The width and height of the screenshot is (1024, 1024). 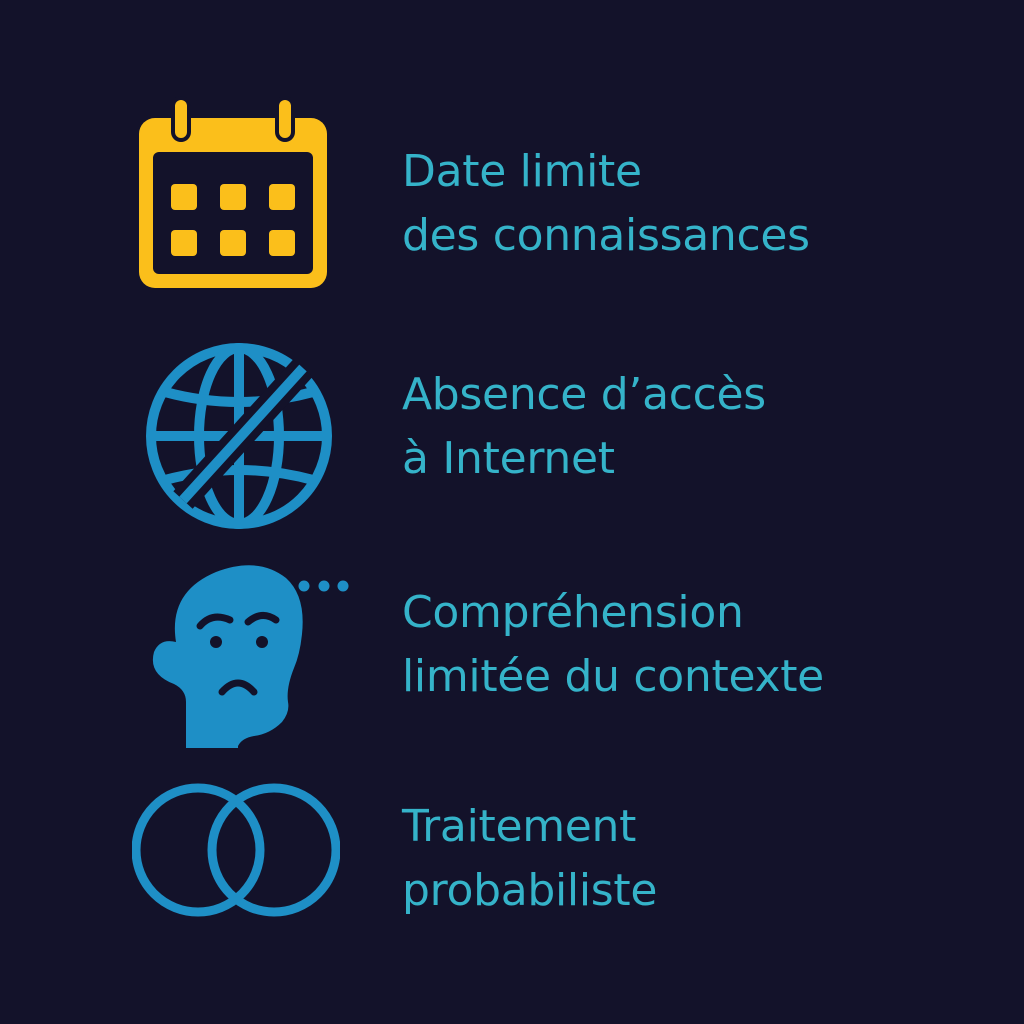 I want to click on item-label-line1: Compréhension, so click(x=573, y=612).